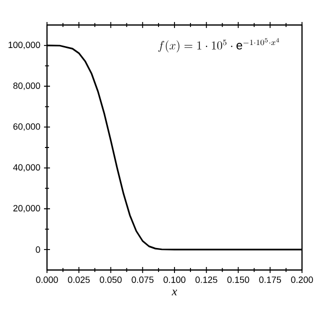  What do you see at coordinates (24, 46) in the screenshot?
I see `y-tick-label: 100,000` at bounding box center [24, 46].